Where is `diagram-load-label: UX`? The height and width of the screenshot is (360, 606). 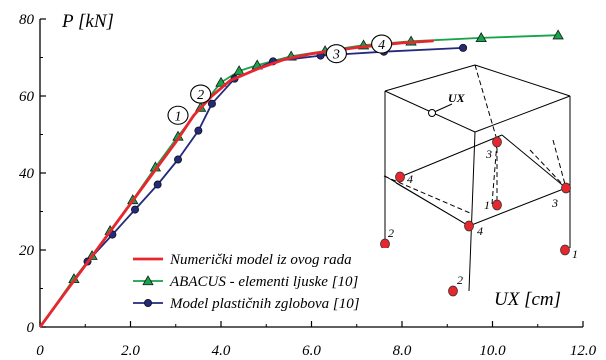
diagram-load-label: UX is located at coordinates (457, 98).